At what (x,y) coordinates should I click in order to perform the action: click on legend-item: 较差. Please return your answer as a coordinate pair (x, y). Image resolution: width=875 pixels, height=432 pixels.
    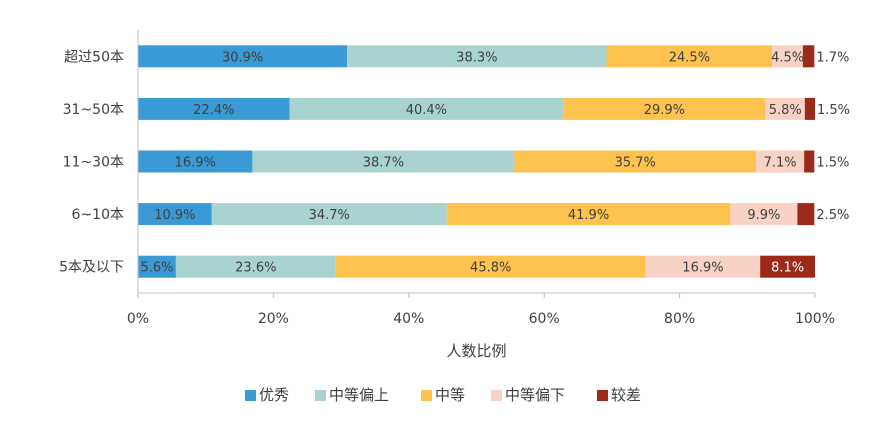
    Looking at the image, I should click on (619, 395).